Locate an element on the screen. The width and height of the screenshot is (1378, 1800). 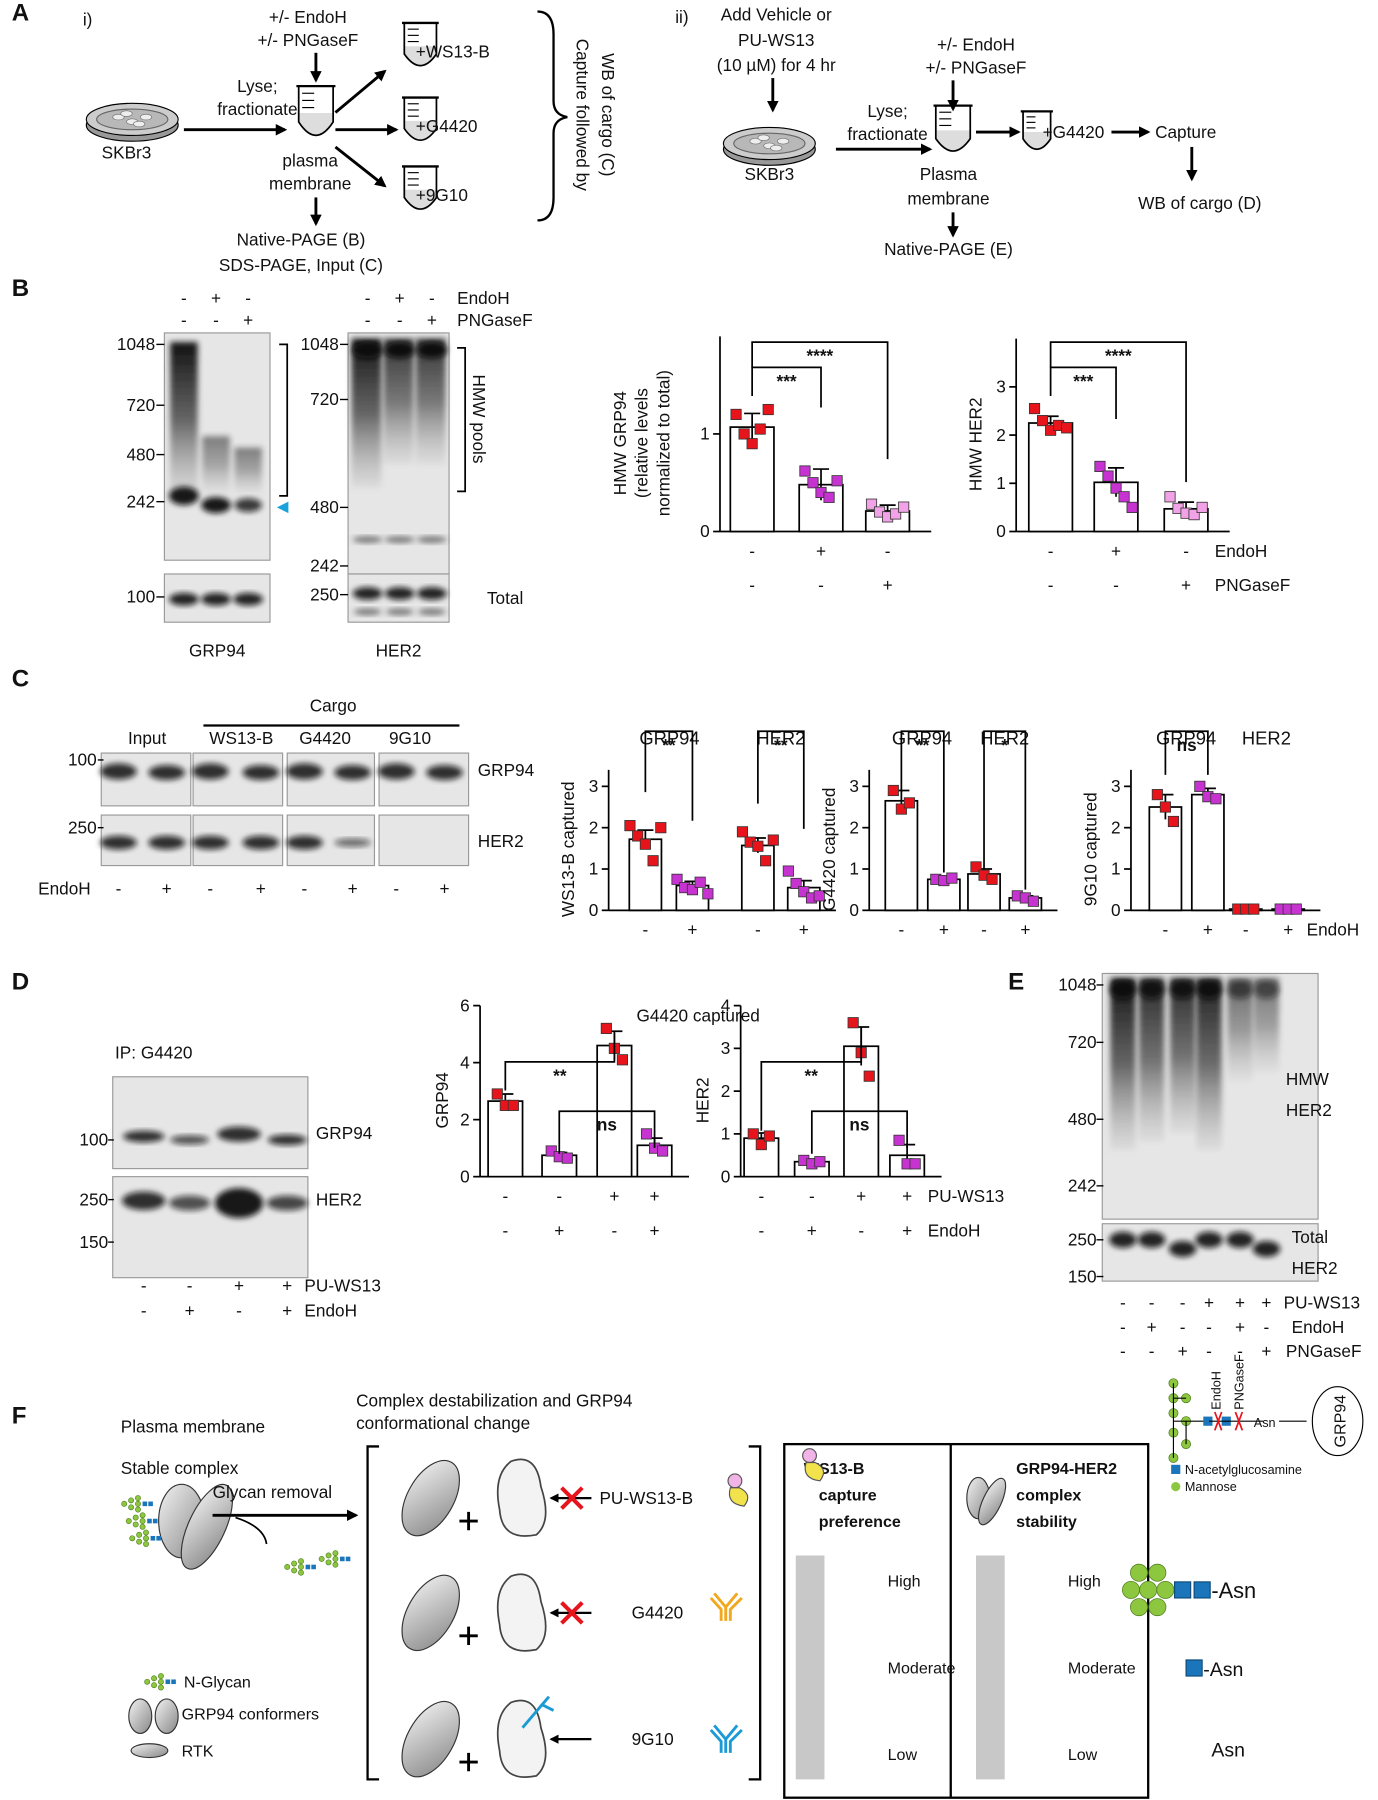
label: Asn is located at coordinates (1265, 1423).